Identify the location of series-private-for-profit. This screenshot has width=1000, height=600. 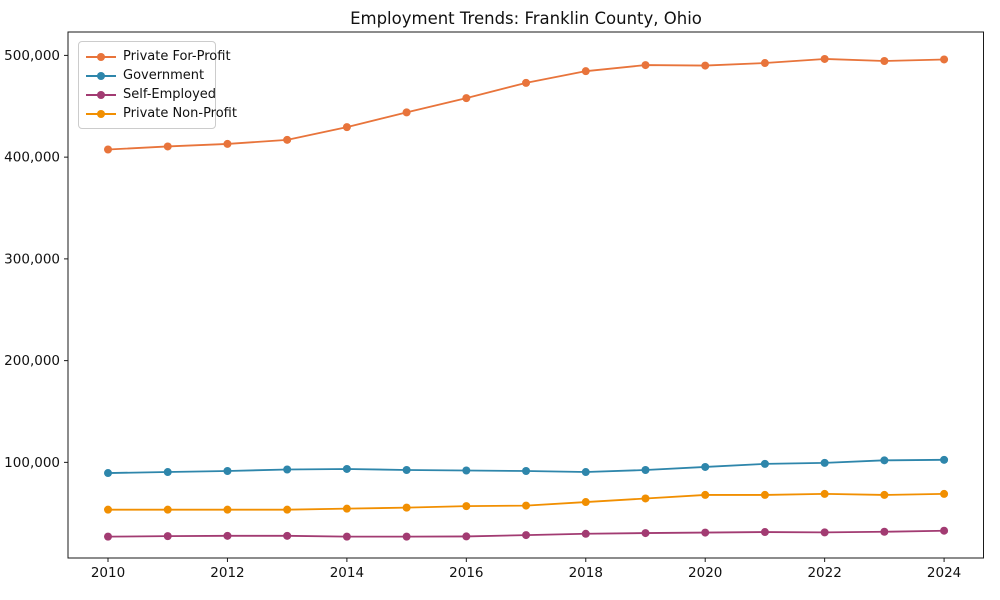
(526, 104).